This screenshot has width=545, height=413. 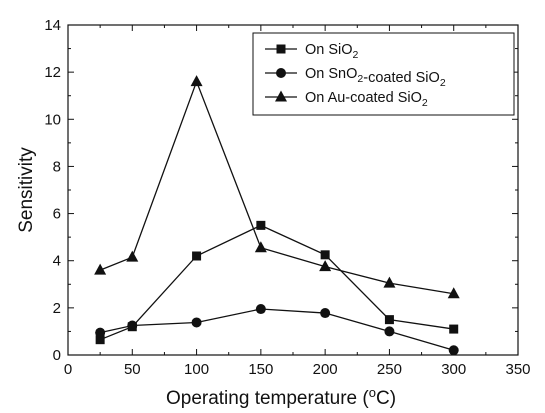 What do you see at coordinates (52, 119) in the screenshot?
I see `y-tick-label: 10` at bounding box center [52, 119].